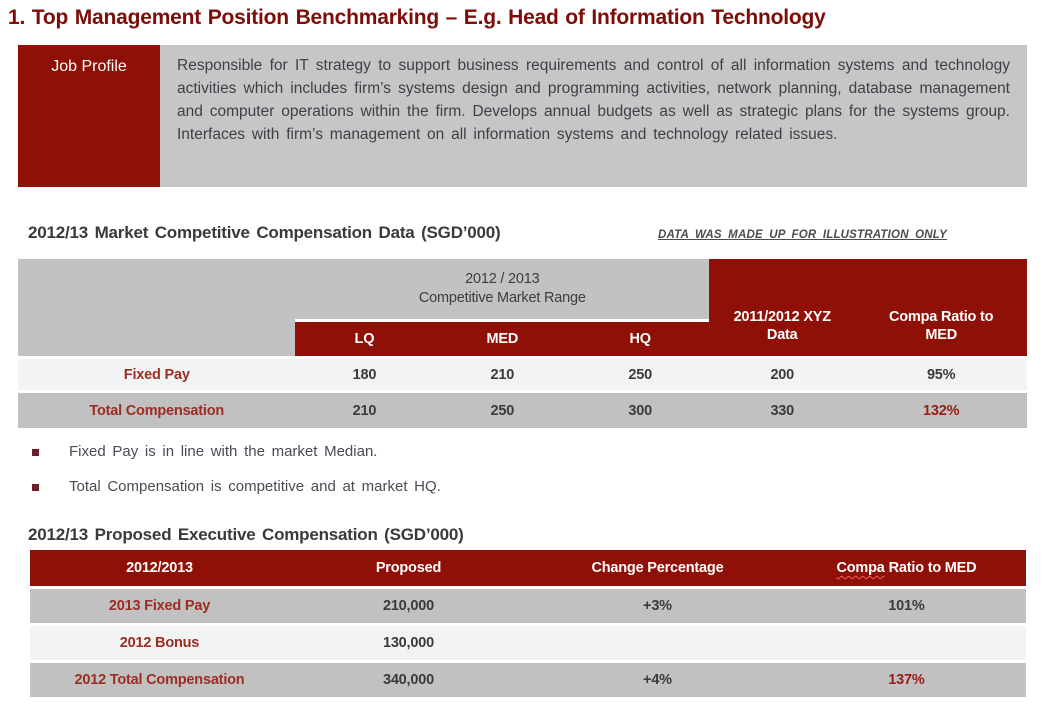 The width and height of the screenshot is (1052, 721). Describe the element at coordinates (408, 606) in the screenshot. I see `fixed-pay-proposed: 210,000` at that location.